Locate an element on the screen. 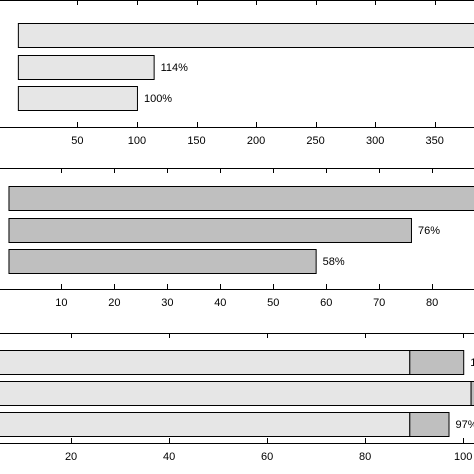 This screenshot has height=474, width=474. panel-3-tick-label: 100 is located at coordinates (463, 457).